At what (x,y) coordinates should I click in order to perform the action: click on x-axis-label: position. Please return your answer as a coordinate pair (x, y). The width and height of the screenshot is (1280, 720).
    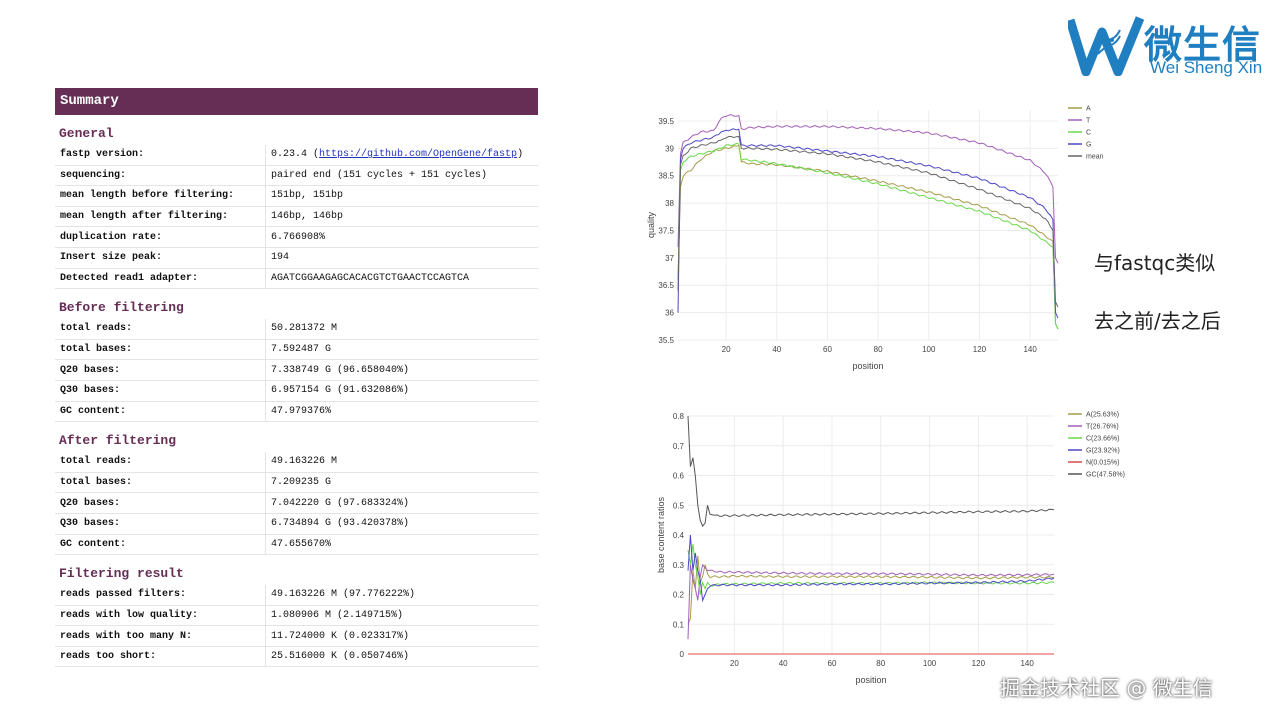
    Looking at the image, I should click on (870, 680).